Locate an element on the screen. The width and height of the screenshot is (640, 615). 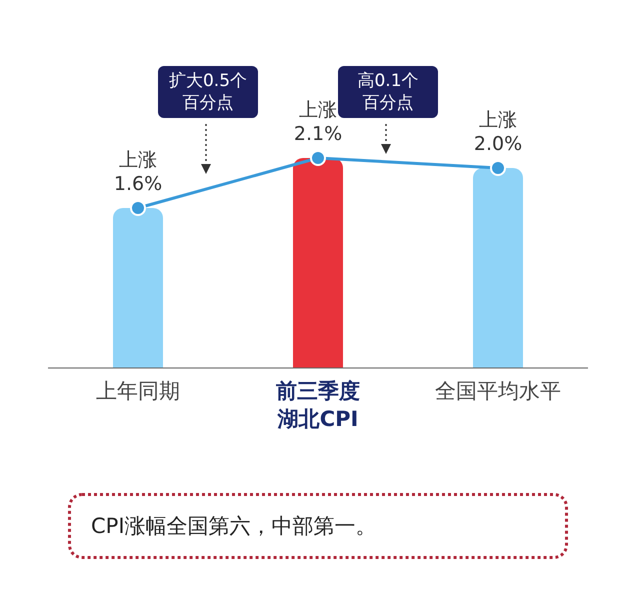
text: 高0.1个百分点 is located at coordinates (388, 92).